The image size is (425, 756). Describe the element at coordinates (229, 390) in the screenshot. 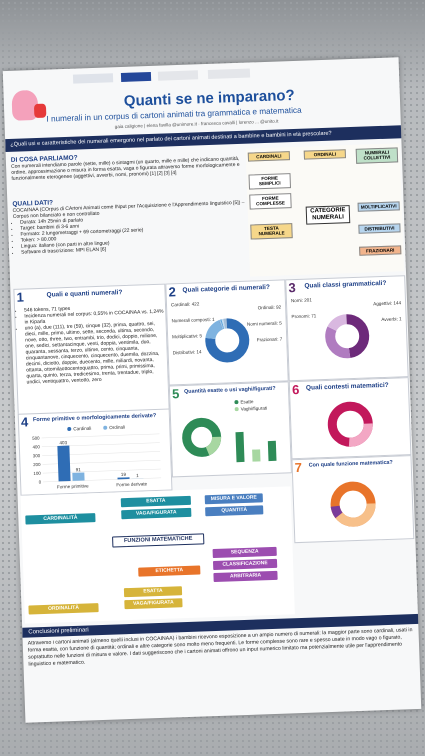

I see `section-title: Quantità esatte o usi vaghi/figurati?` at that location.